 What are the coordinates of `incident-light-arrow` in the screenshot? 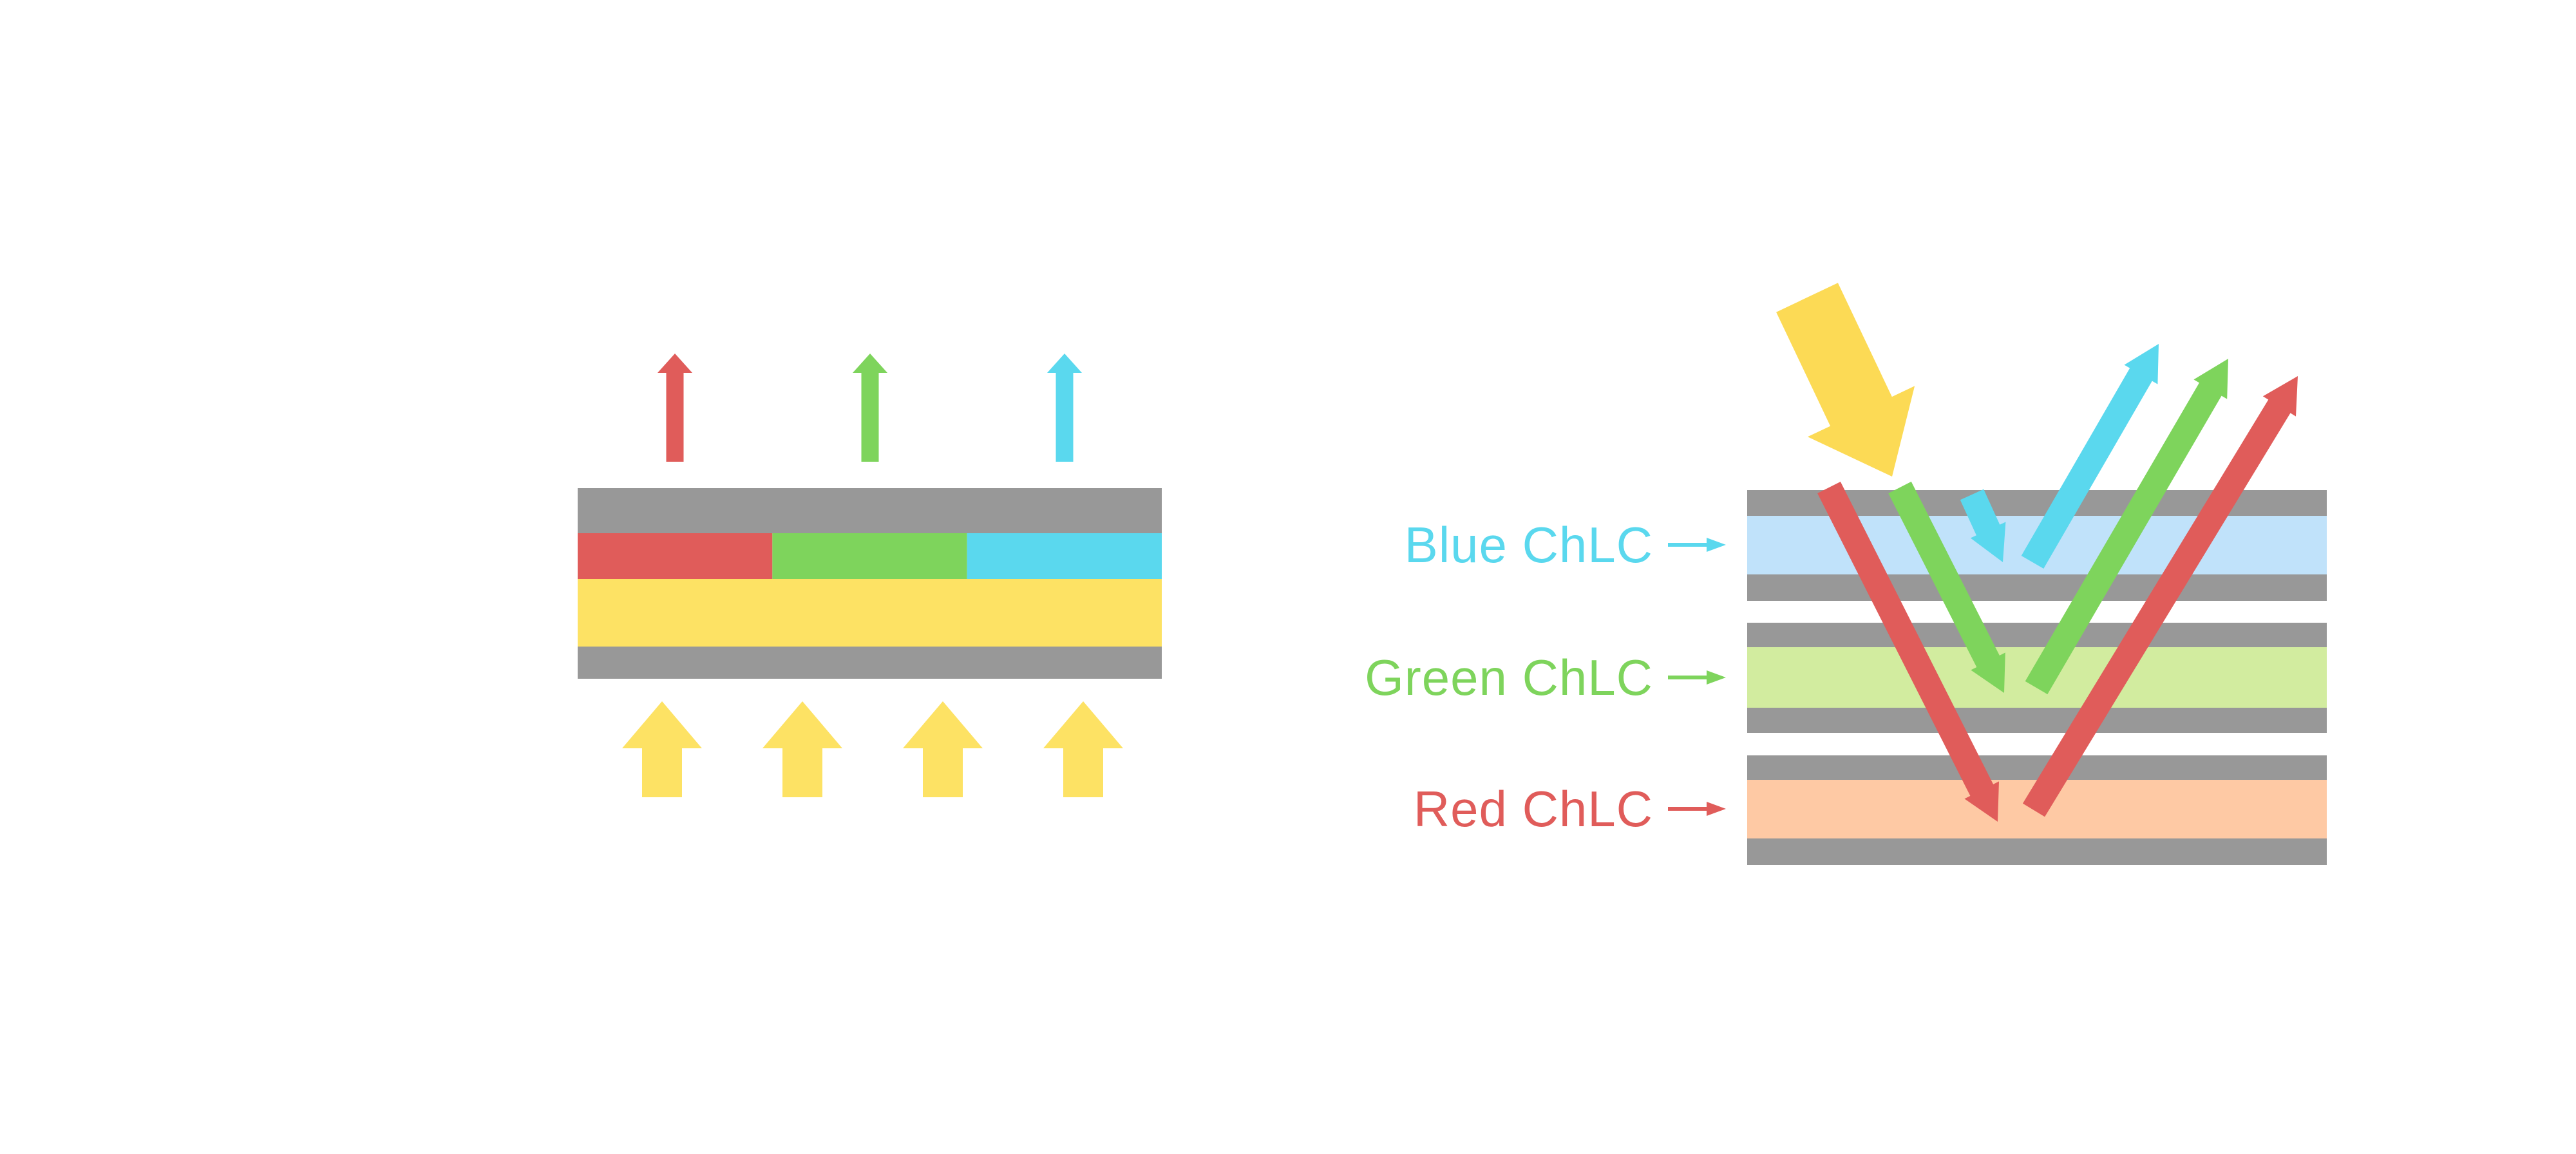 It's located at (1845, 380).